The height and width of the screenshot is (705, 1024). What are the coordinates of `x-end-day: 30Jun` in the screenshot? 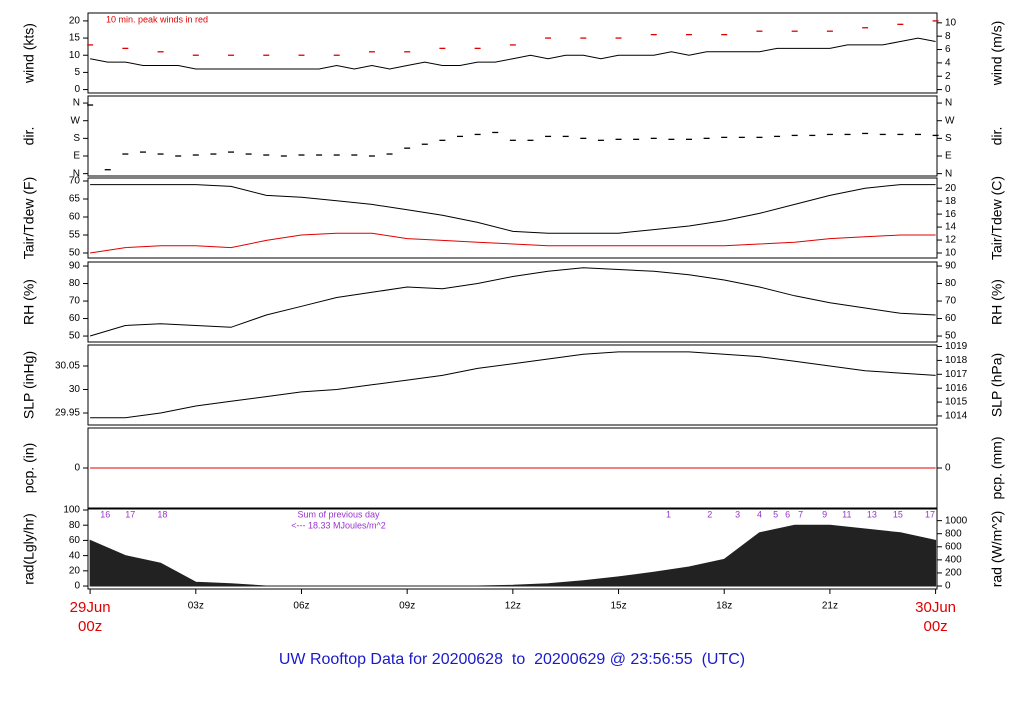 It's located at (935, 607).